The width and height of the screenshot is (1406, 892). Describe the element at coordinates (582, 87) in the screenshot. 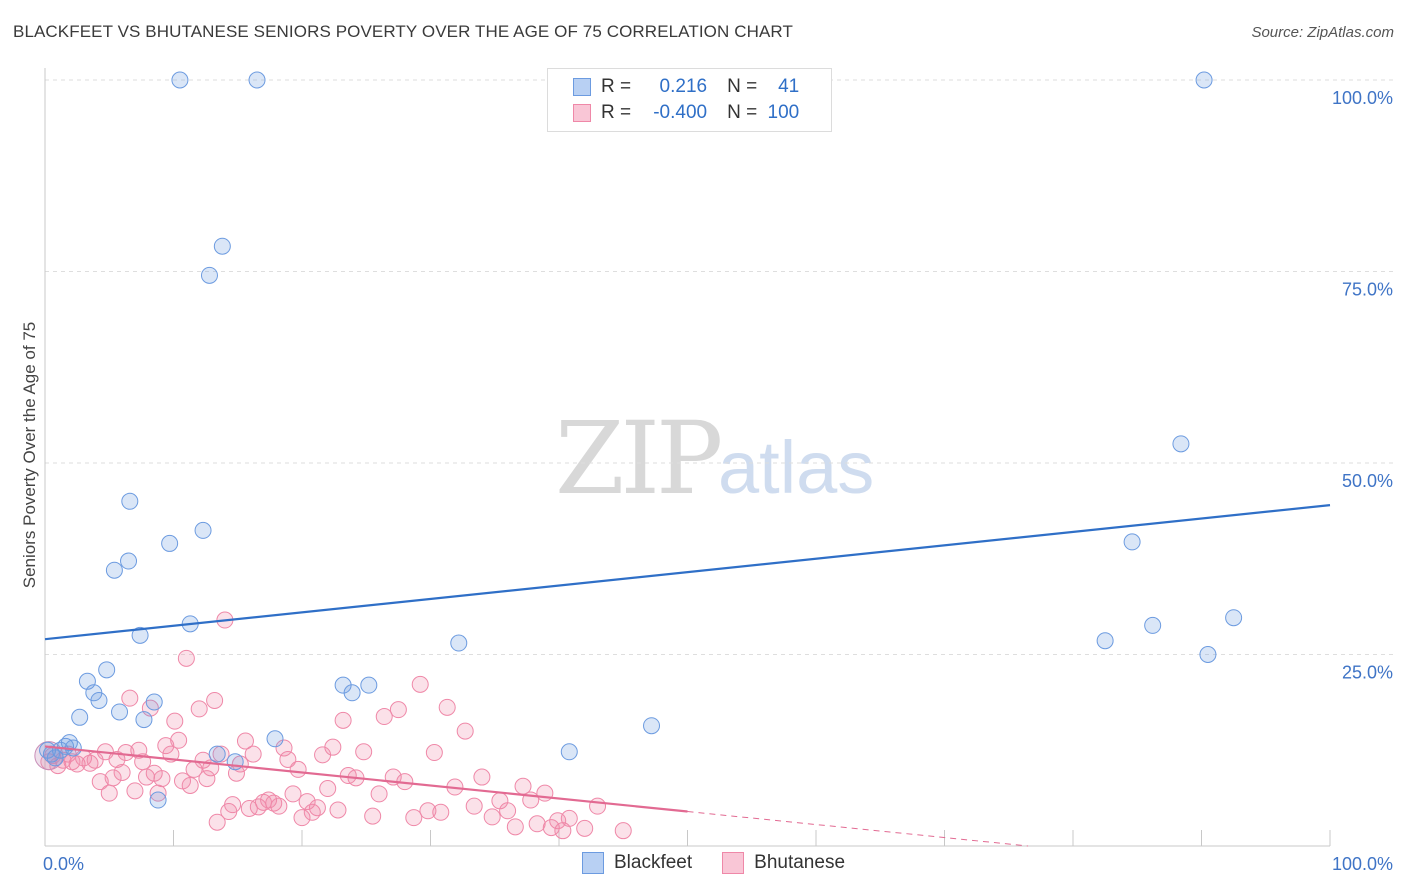

I see `legend-swatch-blackfeet` at that location.